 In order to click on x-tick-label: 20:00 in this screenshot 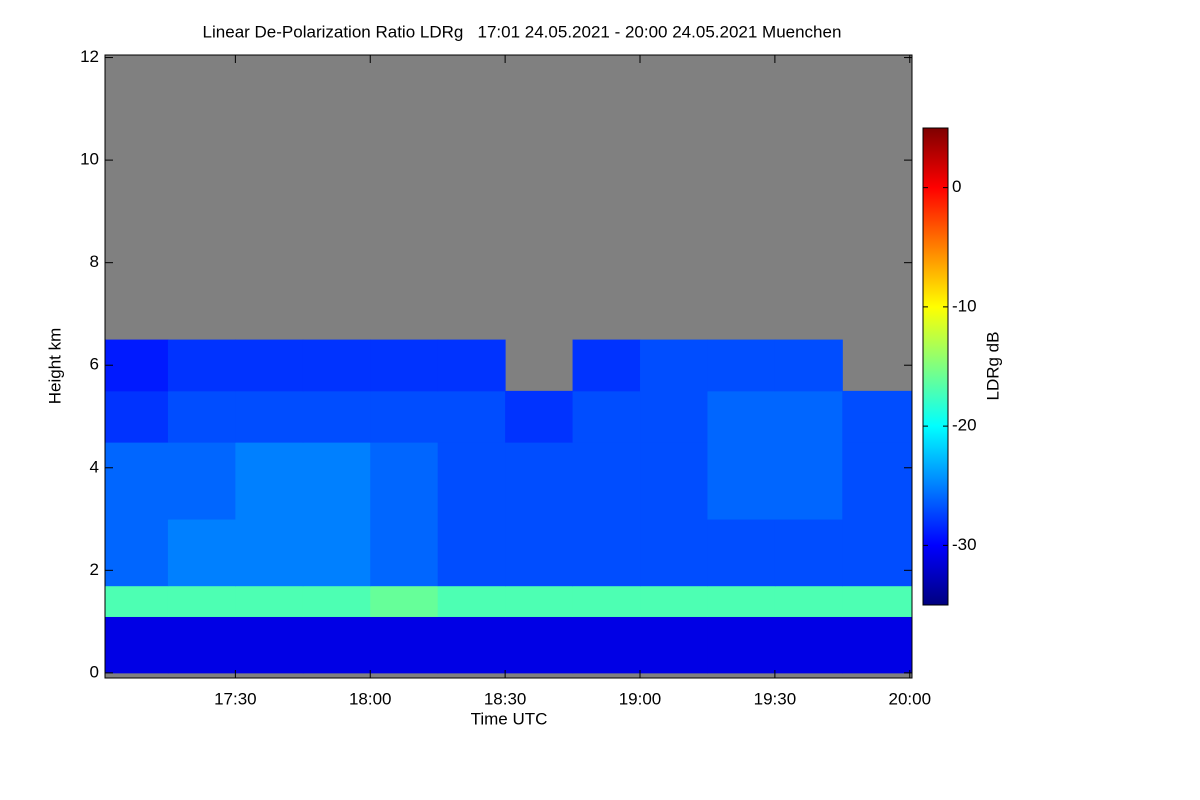, I will do `click(909, 698)`.